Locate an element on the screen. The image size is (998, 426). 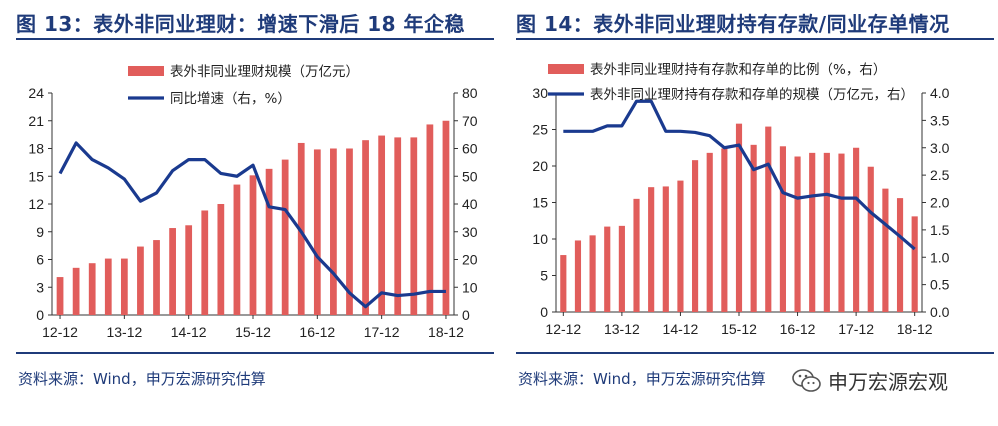
chart-title: 图 13：表外非同业理财：增速下滑后 18 年企稳 is located at coordinates (241, 24).